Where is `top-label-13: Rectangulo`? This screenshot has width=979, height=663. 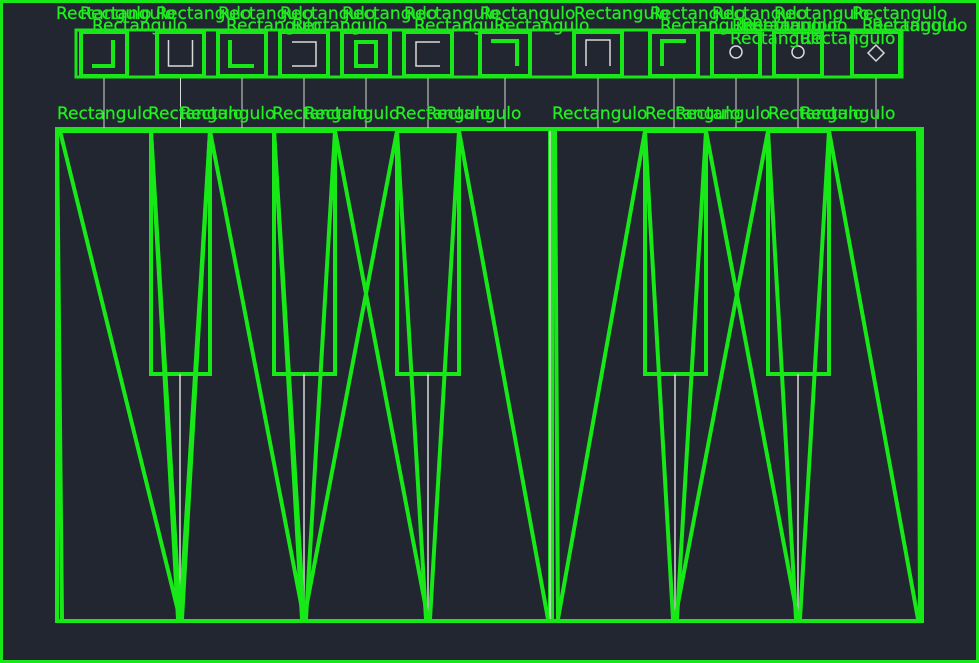
top-label-13: Rectangulo is located at coordinates (899, 14).